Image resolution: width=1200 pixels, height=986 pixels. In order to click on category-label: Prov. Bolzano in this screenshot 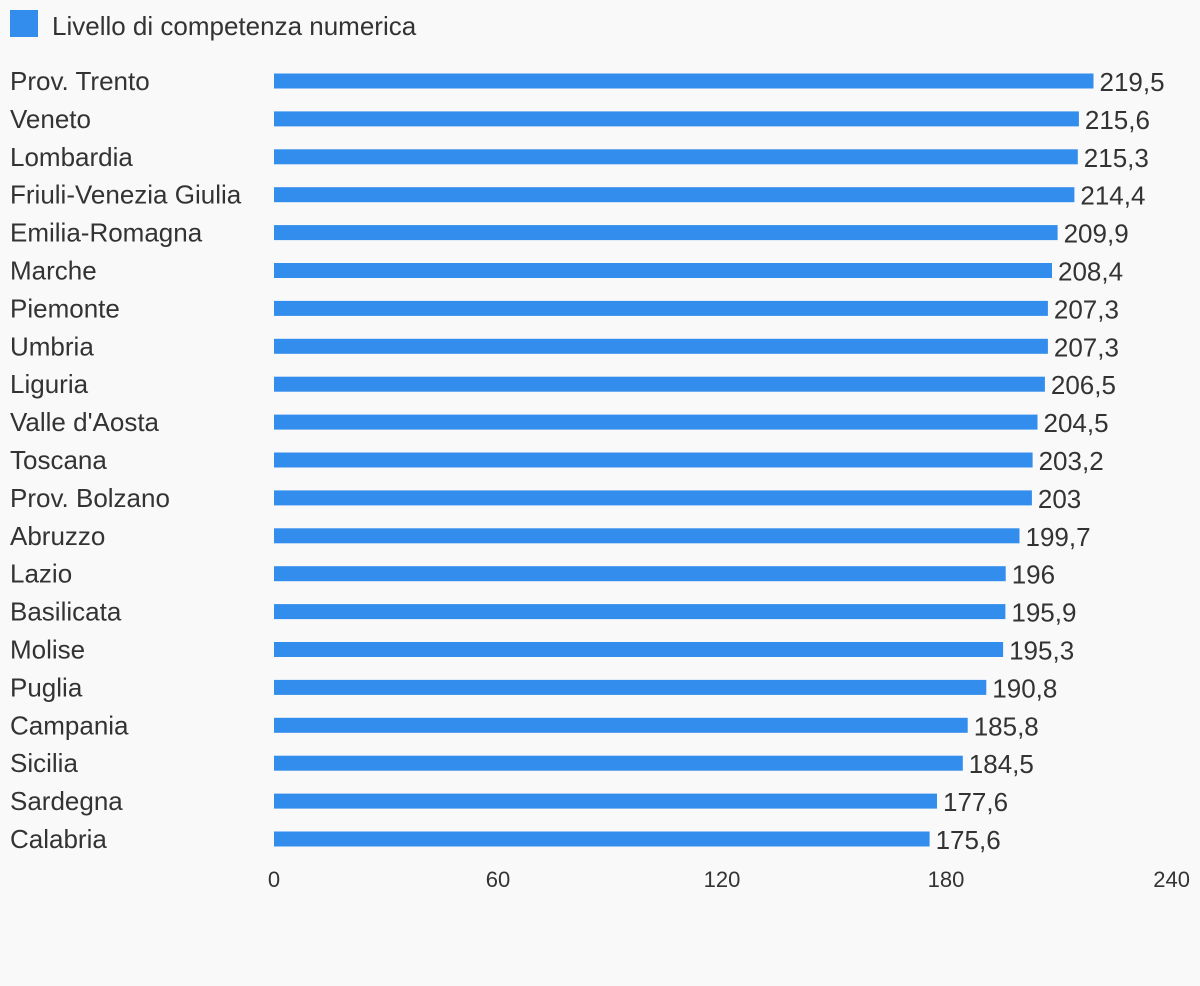, I will do `click(90, 498)`.